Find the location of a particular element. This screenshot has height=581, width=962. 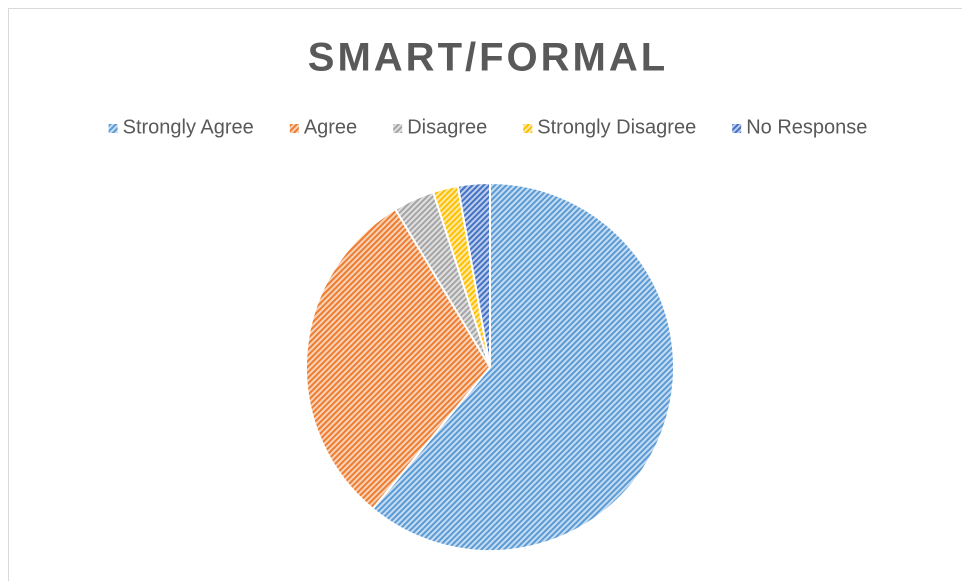

legend-label: Strongly Disagree is located at coordinates (616, 127).